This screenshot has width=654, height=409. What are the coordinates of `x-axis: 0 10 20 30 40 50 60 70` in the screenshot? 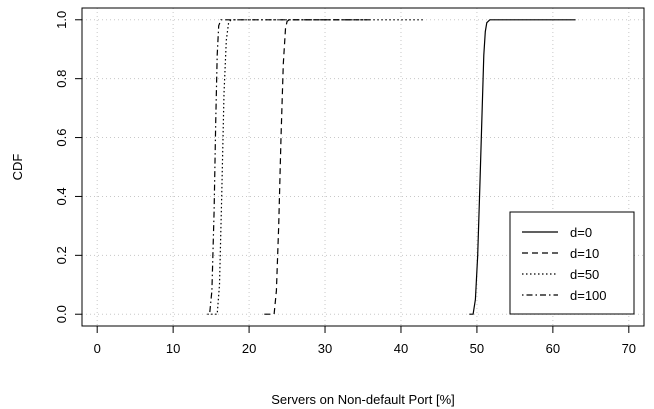 It's located at (365, 341).